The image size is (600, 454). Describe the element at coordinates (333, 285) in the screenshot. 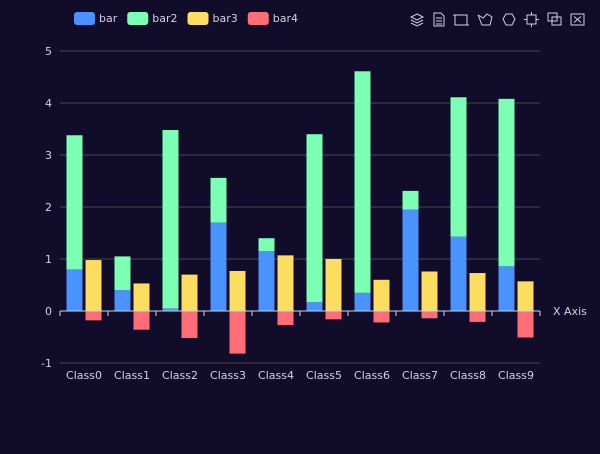

I see `bar-bar3-class5` at that location.